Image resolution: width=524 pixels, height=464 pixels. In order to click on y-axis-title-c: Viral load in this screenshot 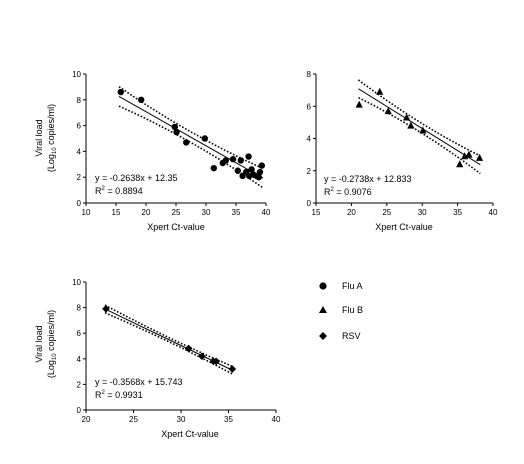, I will do `click(39, 343)`.